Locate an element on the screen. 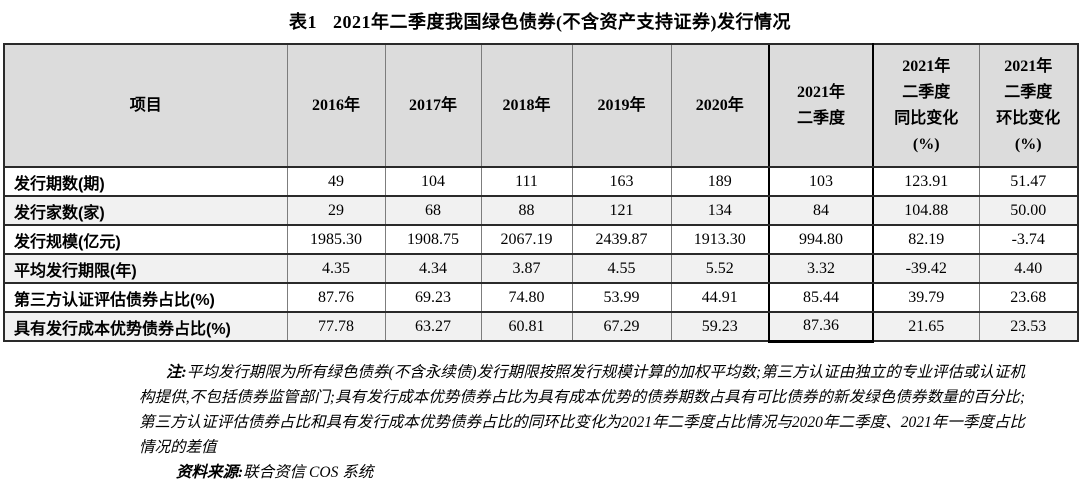  cell: 29 is located at coordinates (336, 210).